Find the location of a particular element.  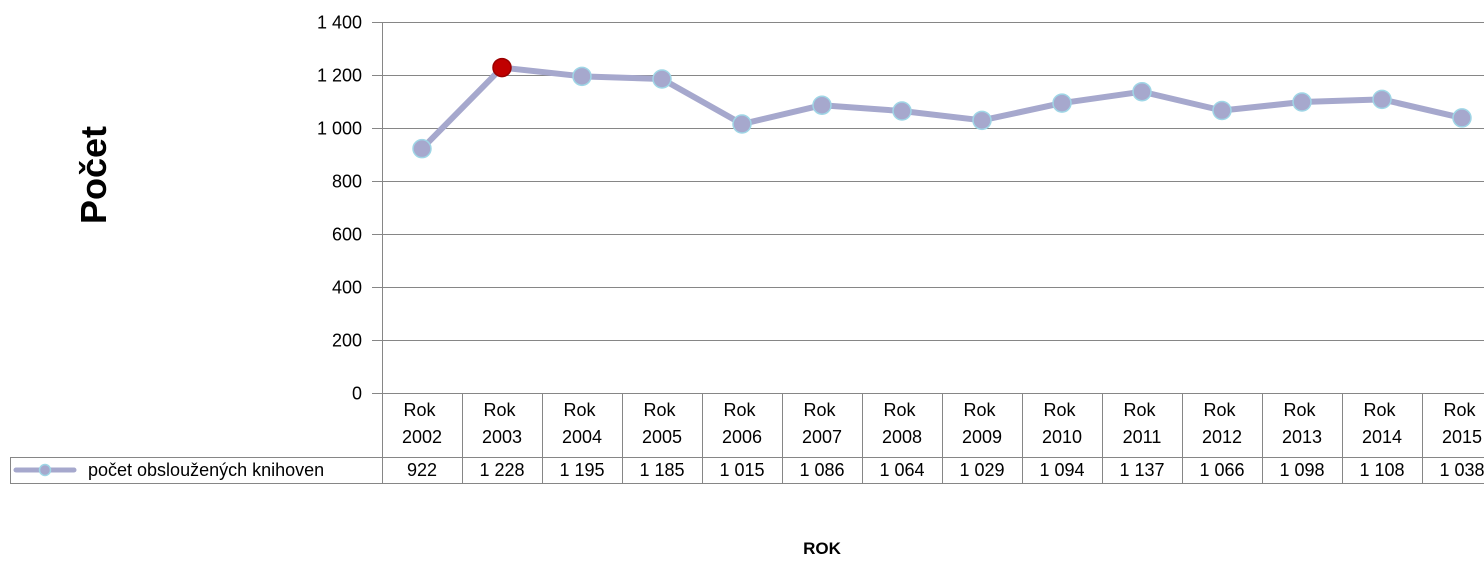

category-label: Rok 2008 is located at coordinates (902, 423).